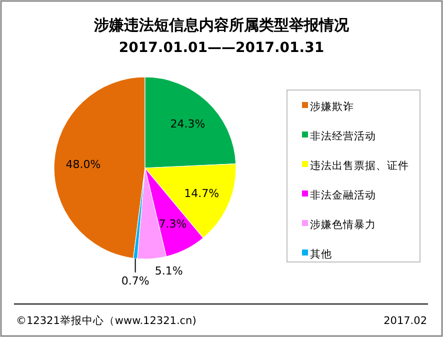  Describe the element at coordinates (321, 254) in the screenshot. I see `legend-label: 其他` at that location.